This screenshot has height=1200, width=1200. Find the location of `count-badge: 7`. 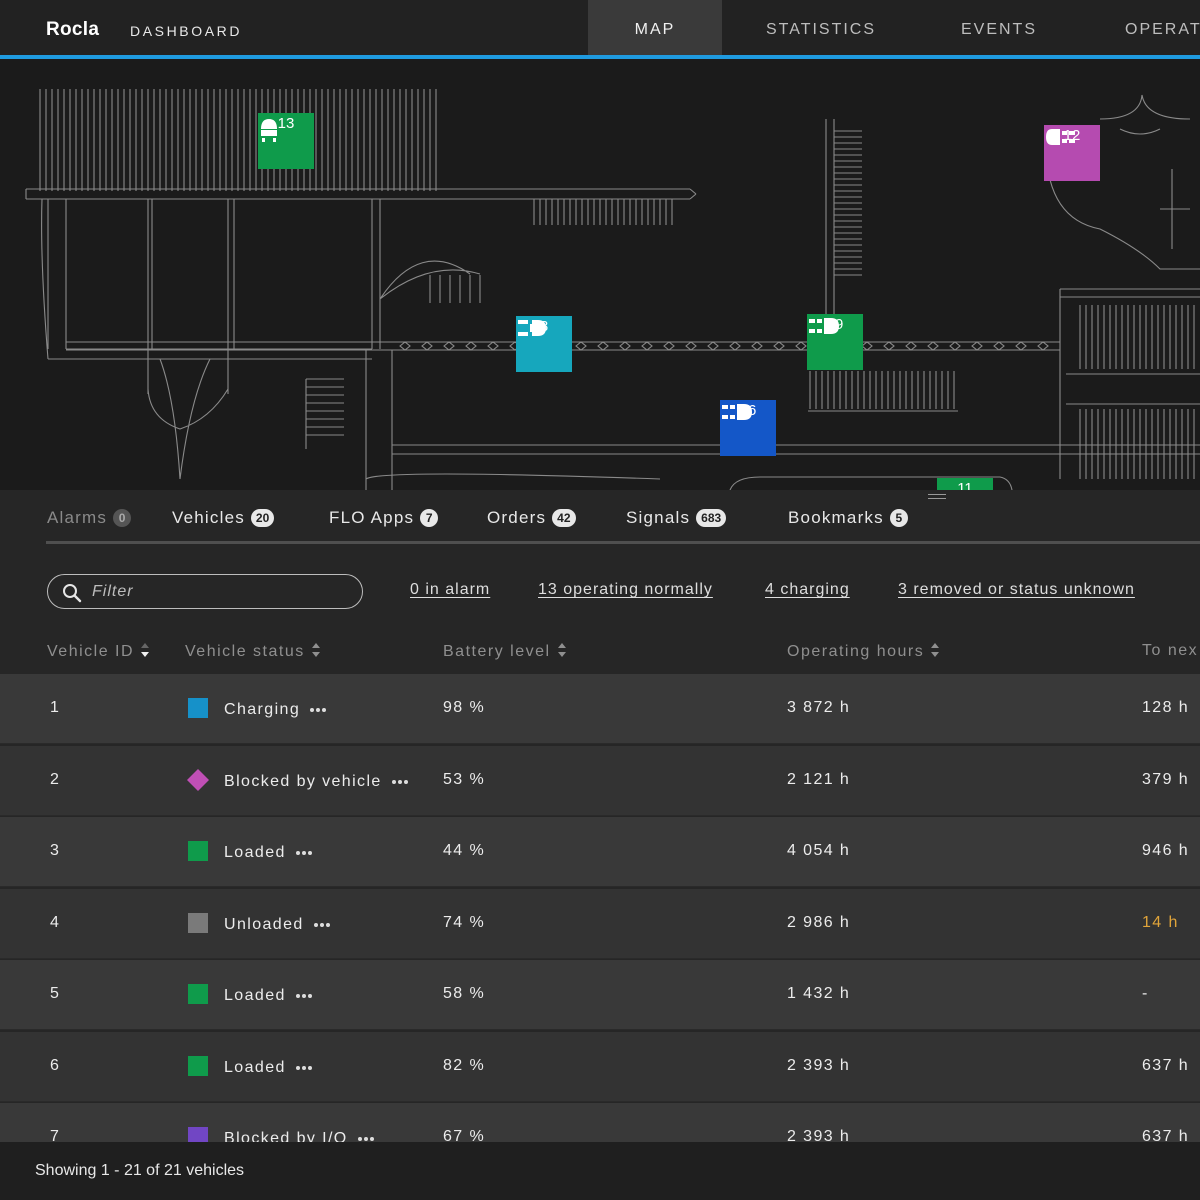

count-badge: 7 is located at coordinates (429, 518).